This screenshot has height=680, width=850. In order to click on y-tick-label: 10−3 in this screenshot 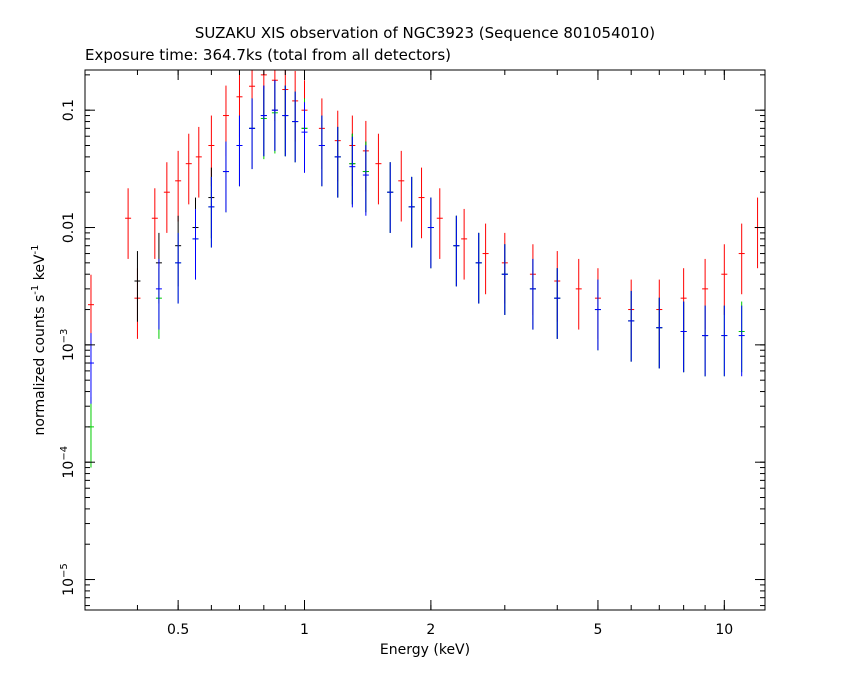, I will do `click(68, 345)`.